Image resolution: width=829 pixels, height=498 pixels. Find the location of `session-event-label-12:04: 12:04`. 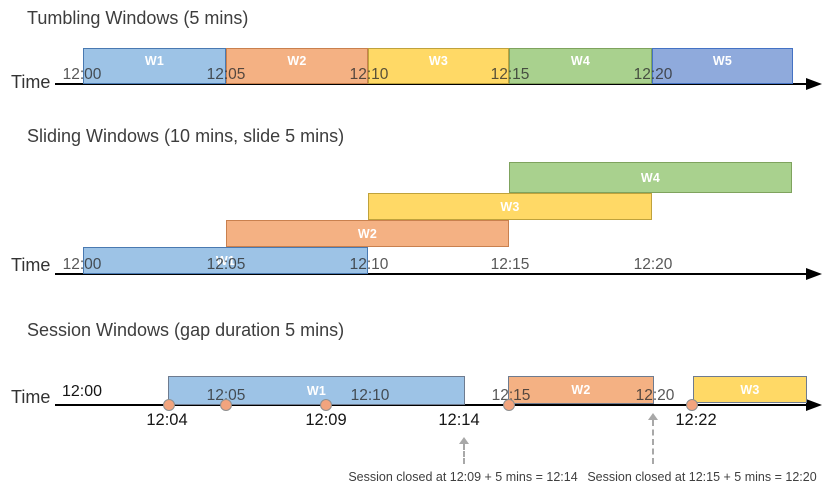

session-event-label-12:04: 12:04 is located at coordinates (167, 420).